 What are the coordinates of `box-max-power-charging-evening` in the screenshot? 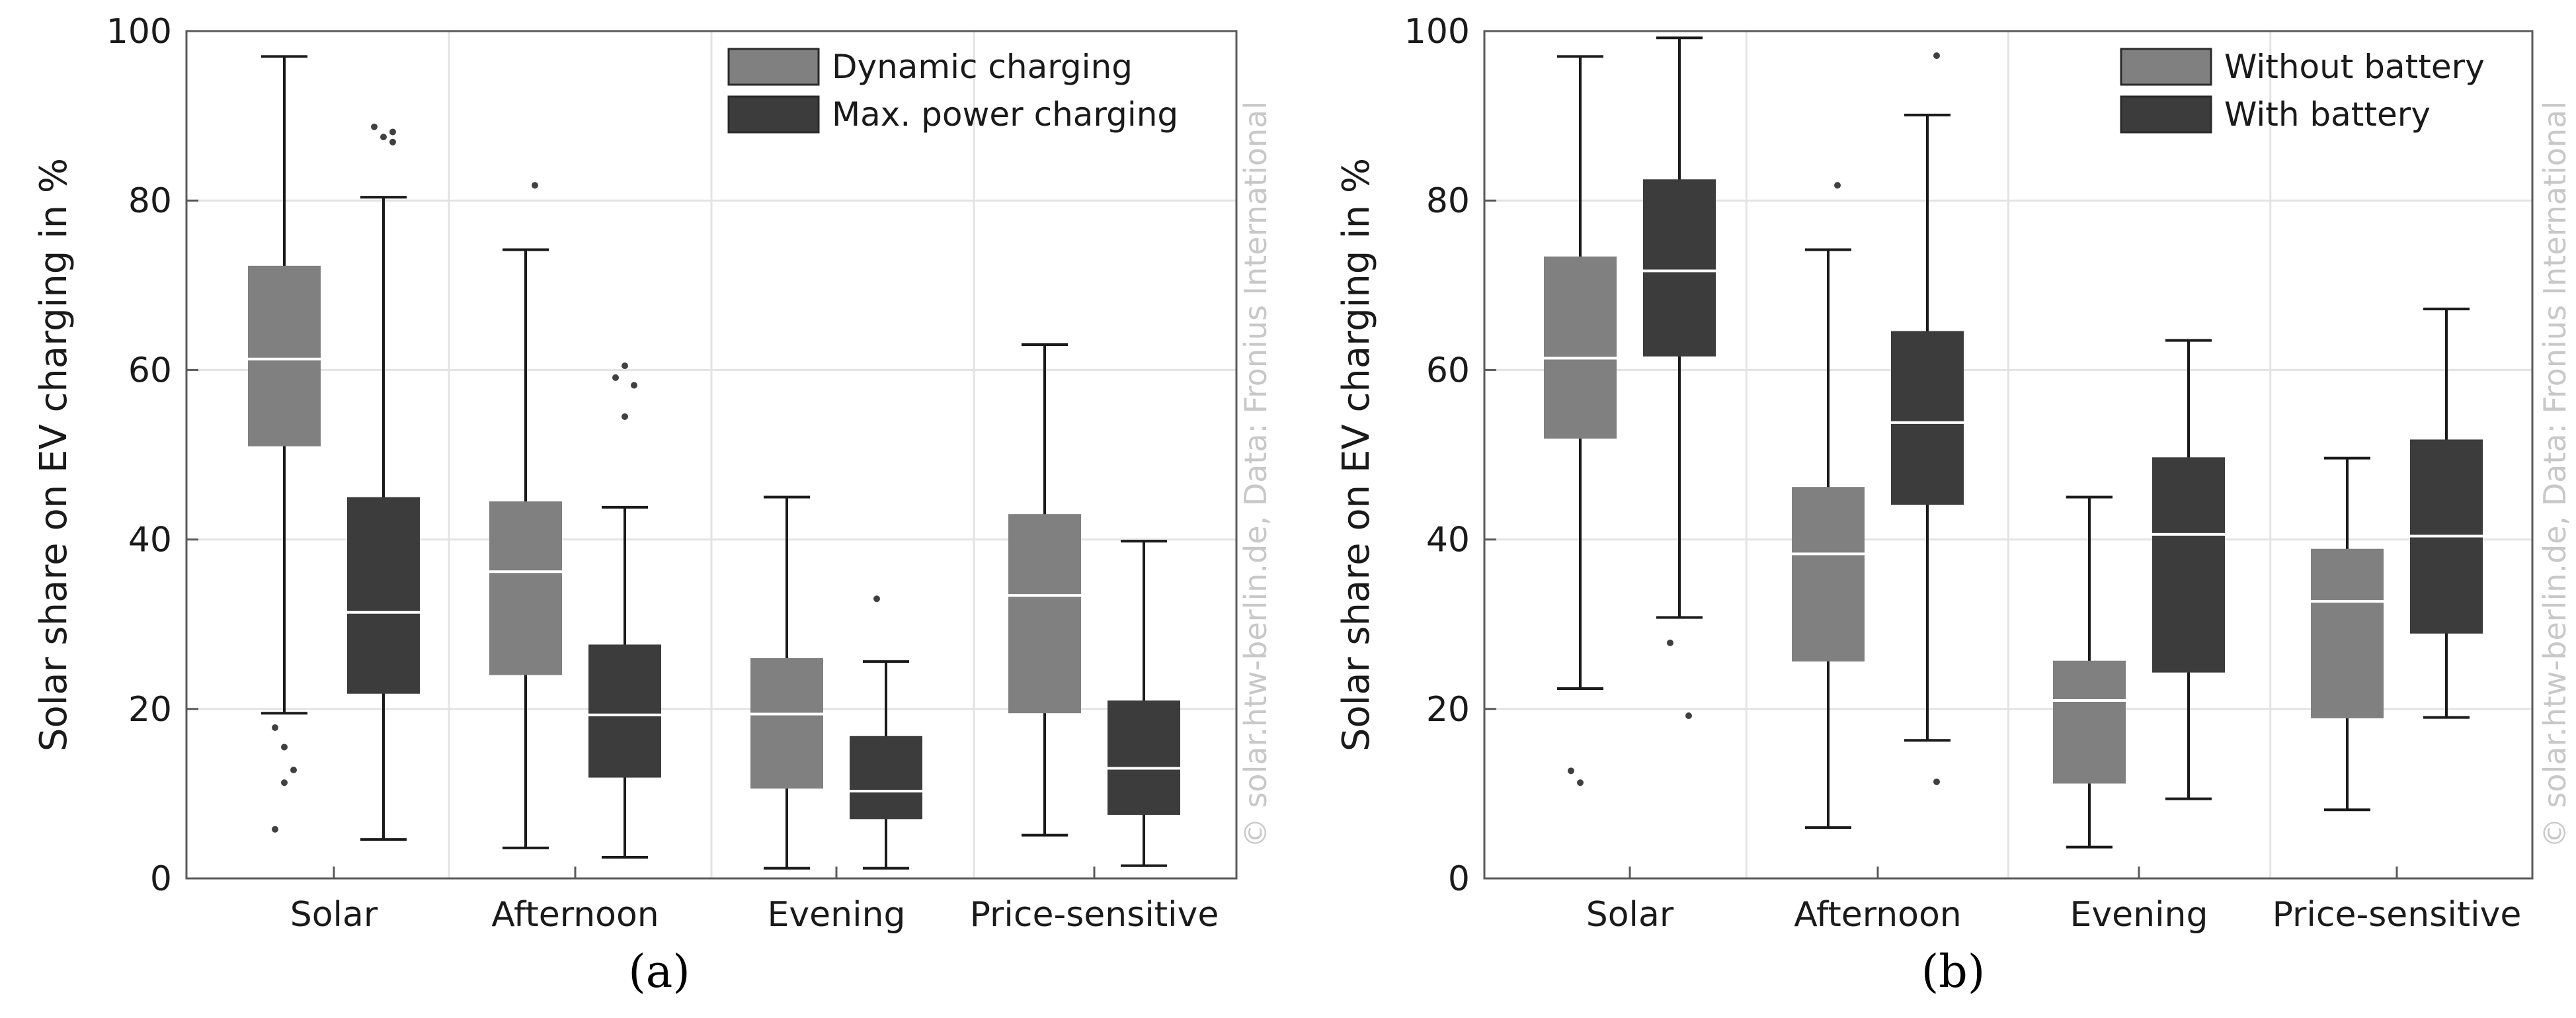 It's located at (886, 732).